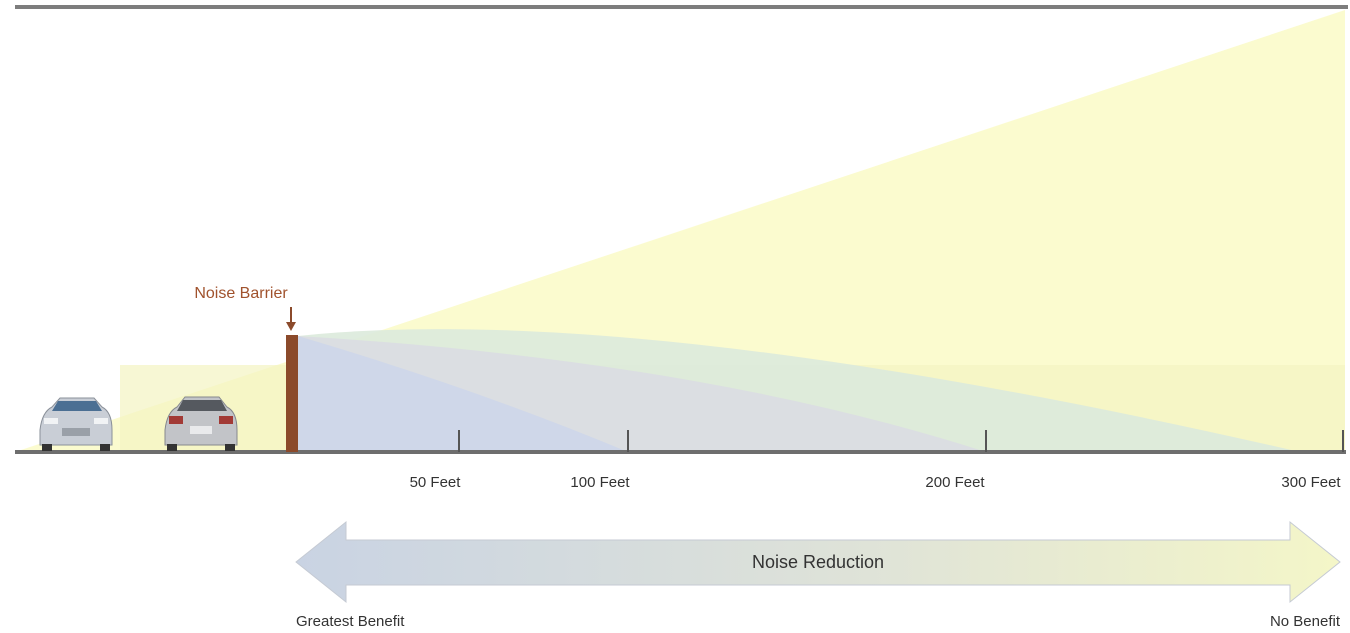  What do you see at coordinates (350, 621) in the screenshot?
I see `arrow-left-end: Greatest Benefit` at bounding box center [350, 621].